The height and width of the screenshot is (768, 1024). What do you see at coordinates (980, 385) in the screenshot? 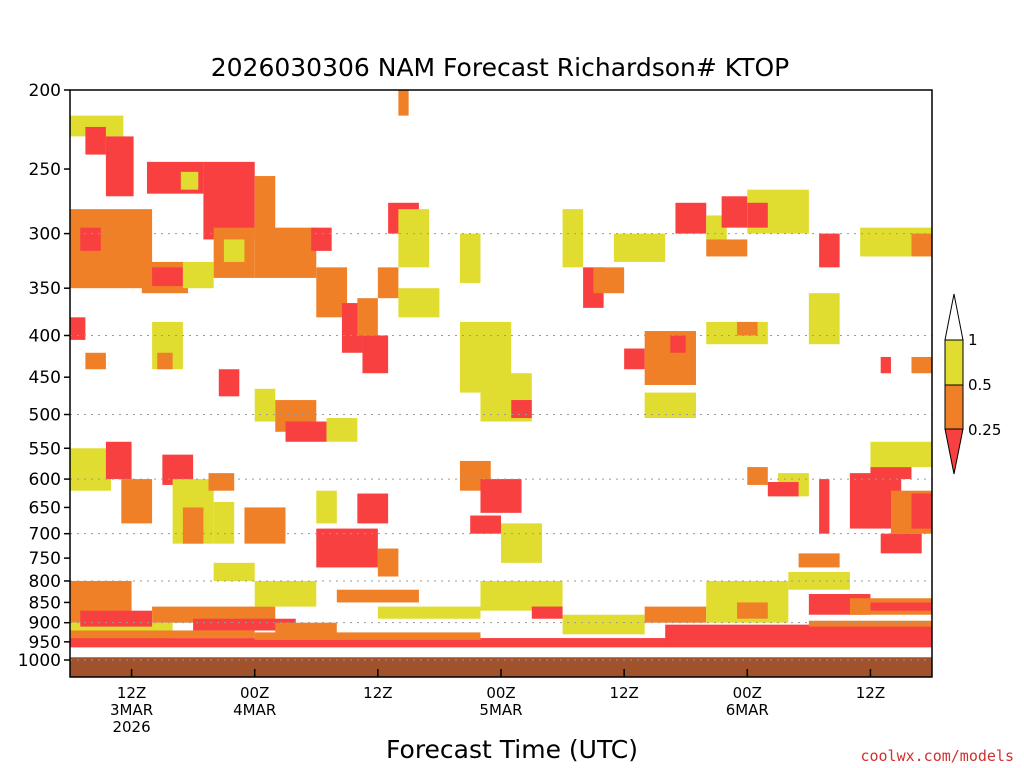
I see `legend-label: 0.5` at bounding box center [980, 385].